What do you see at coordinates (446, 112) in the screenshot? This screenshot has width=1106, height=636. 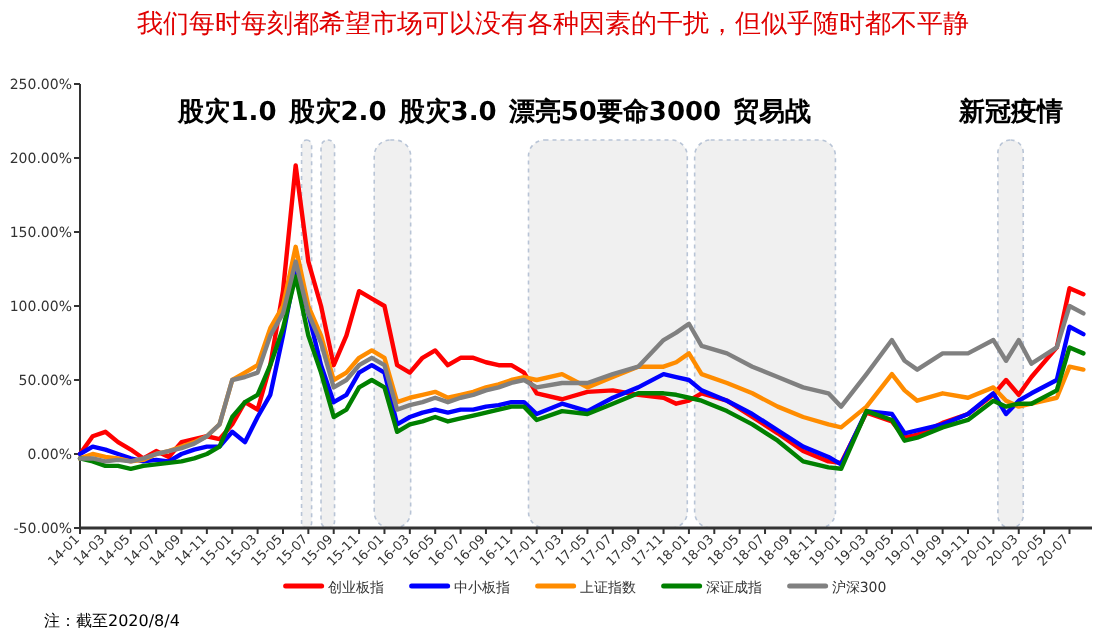 I see `band-label: 股灾3.0` at bounding box center [446, 112].